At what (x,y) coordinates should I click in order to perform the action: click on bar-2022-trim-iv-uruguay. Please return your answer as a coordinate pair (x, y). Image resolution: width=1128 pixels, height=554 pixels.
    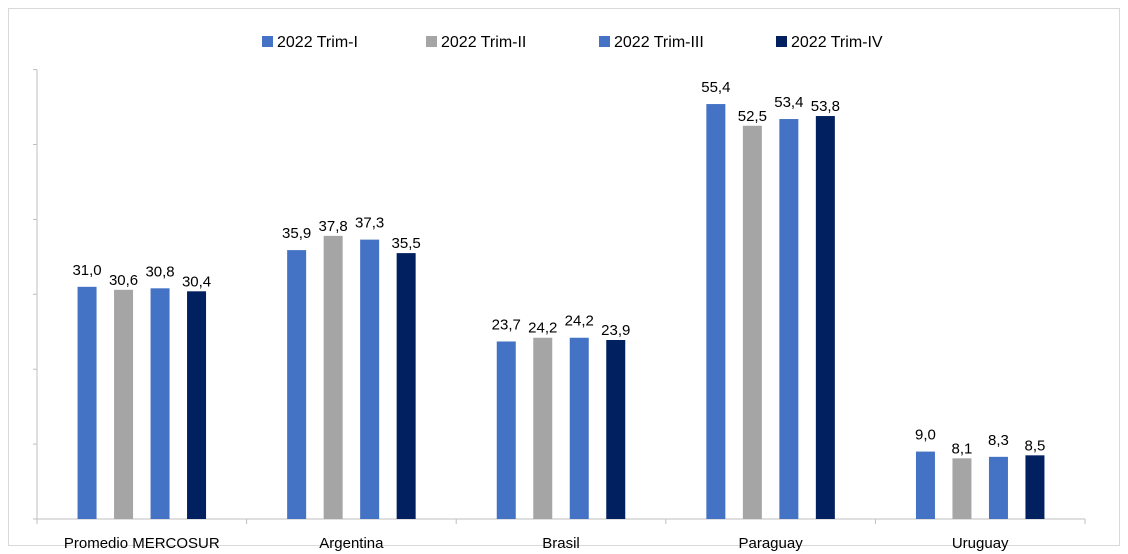
    Looking at the image, I should click on (1035, 487).